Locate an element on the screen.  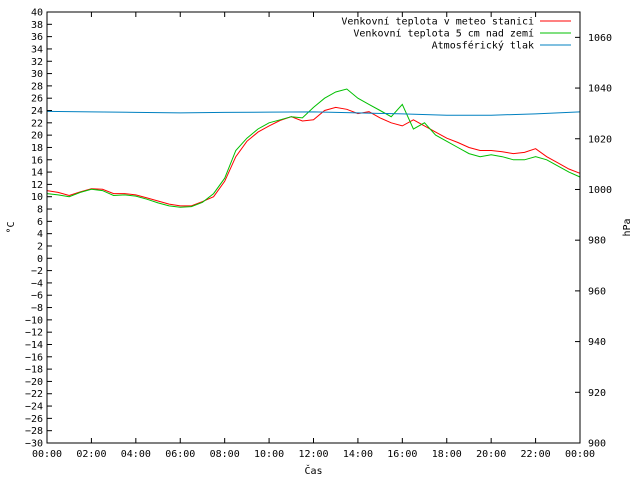
y-right-tick-label: 920 is located at coordinates (597, 393).